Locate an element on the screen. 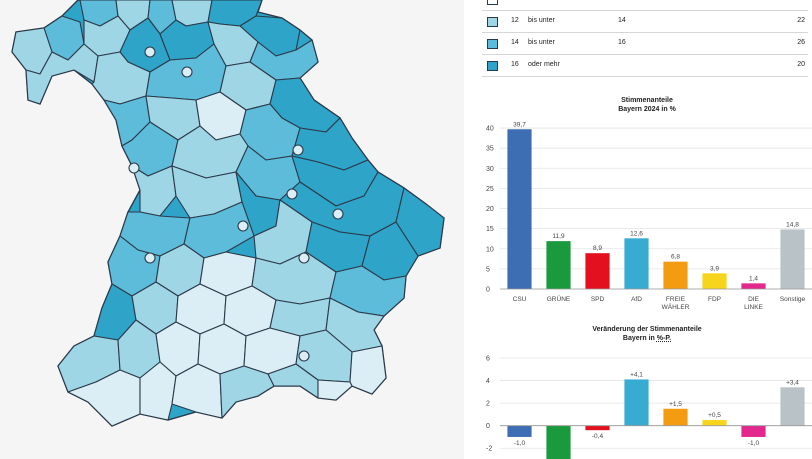  category-label: FDP is located at coordinates (714, 299).